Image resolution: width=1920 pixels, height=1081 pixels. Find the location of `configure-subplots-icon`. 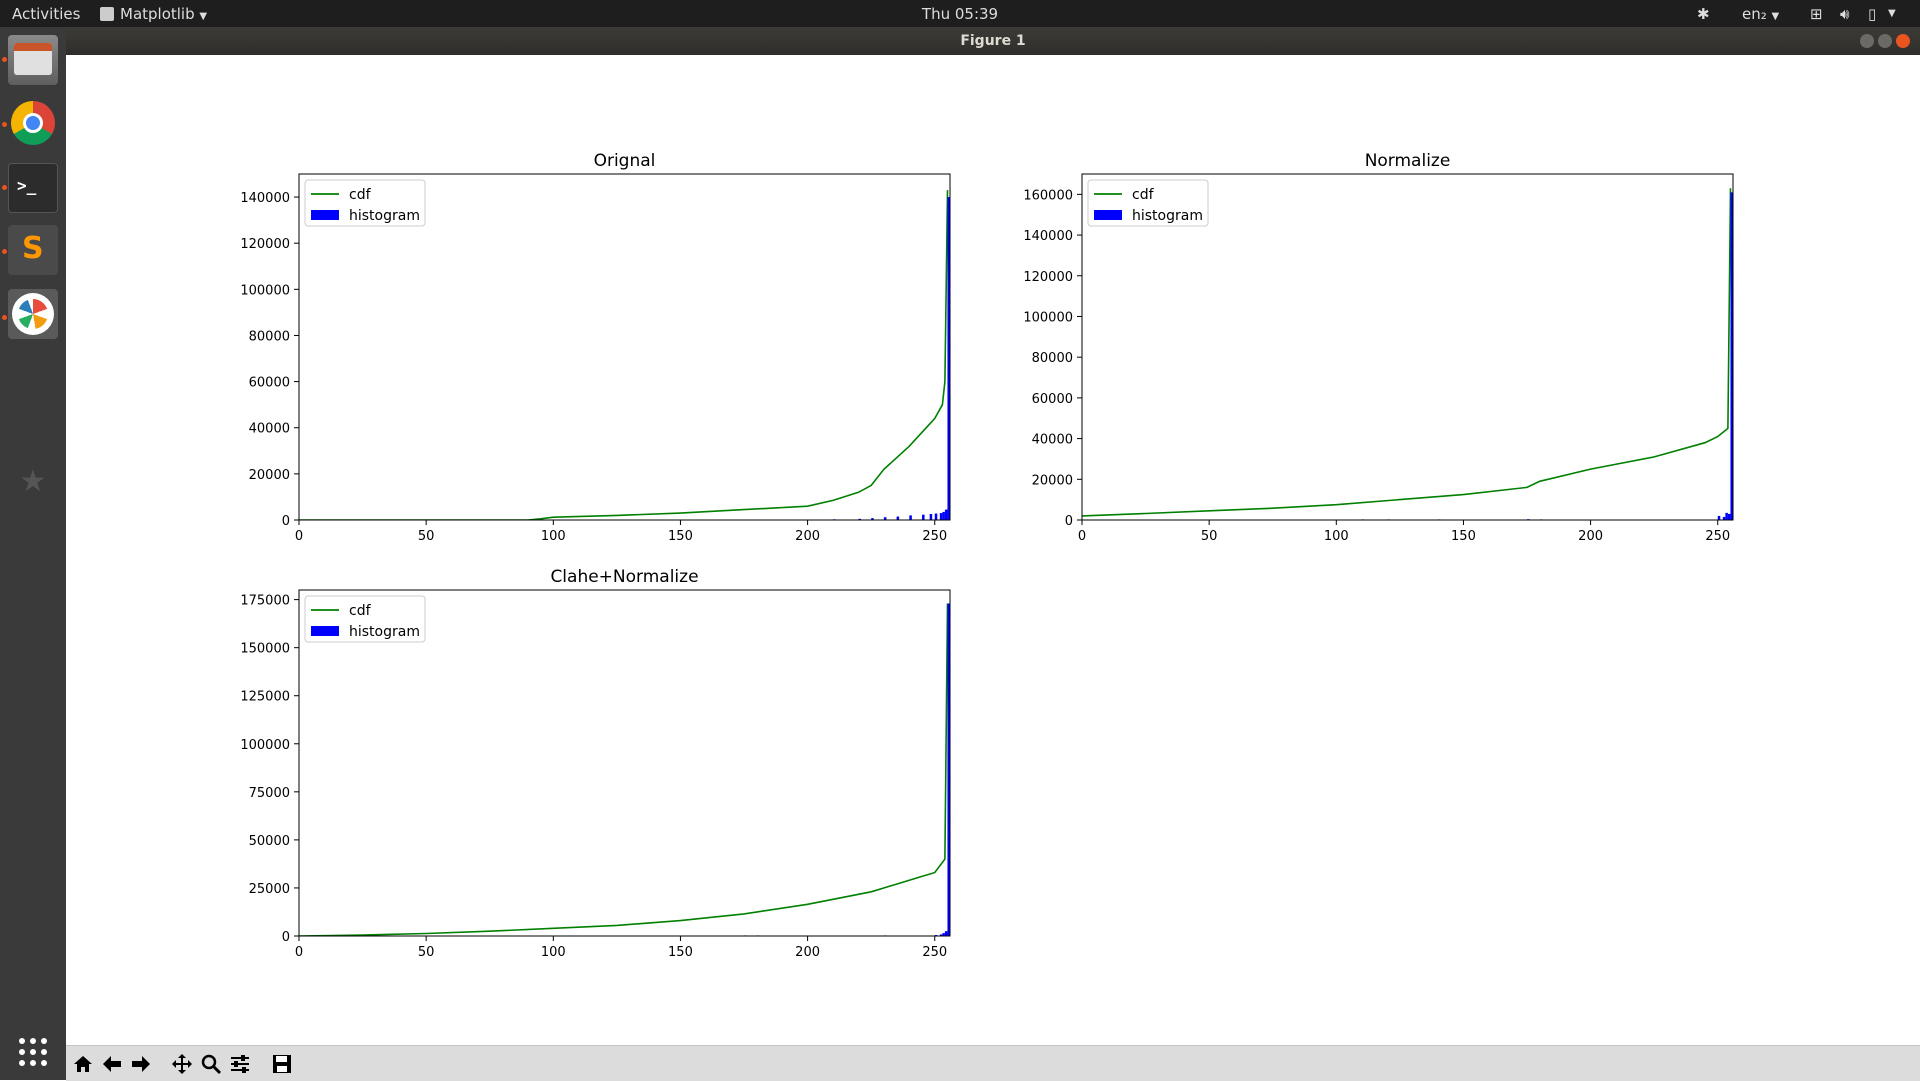

configure-subplots-icon is located at coordinates (240, 1064).